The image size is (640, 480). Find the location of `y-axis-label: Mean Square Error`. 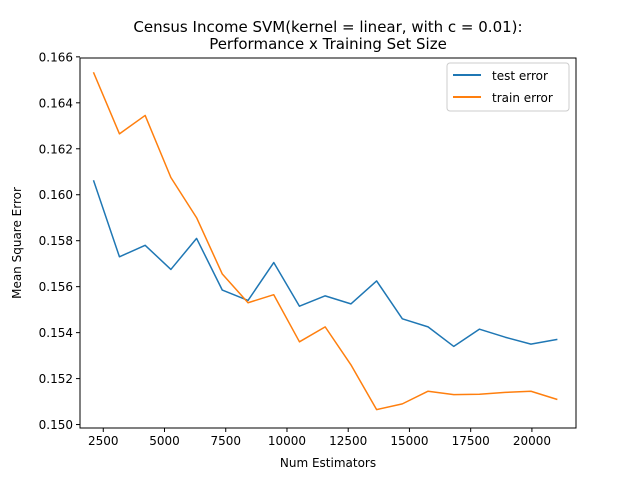

y-axis-label: Mean Square Error is located at coordinates (17, 243).